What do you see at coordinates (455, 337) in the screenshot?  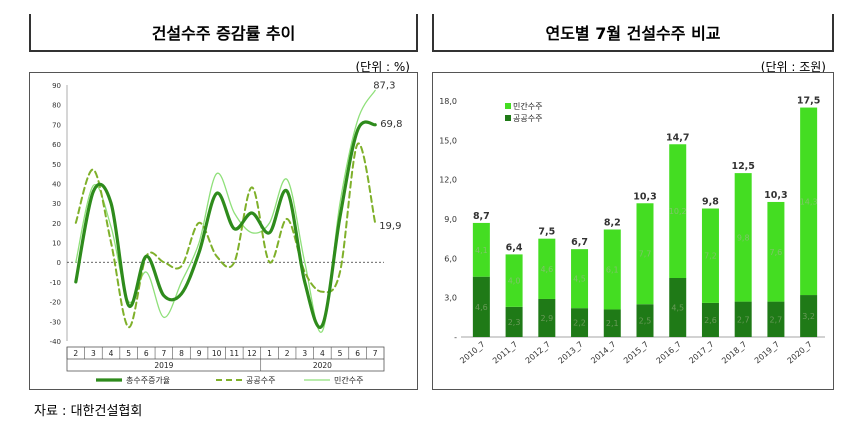 I see `y-tick-label: -` at bounding box center [455, 337].